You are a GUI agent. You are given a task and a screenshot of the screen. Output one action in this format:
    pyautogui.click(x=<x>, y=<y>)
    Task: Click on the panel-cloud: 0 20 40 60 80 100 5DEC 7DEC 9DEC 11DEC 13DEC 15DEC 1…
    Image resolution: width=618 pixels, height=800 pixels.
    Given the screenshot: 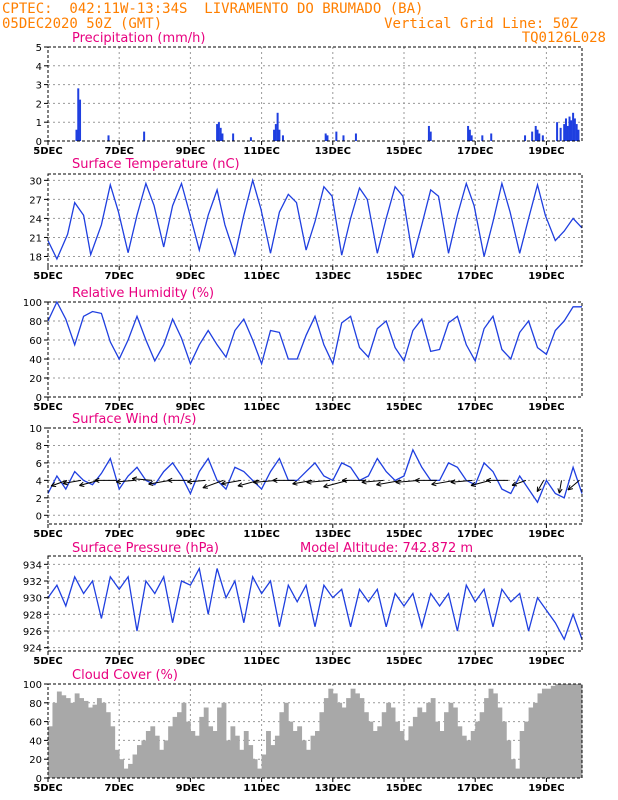 What is the action you would take?
    pyautogui.click(x=303, y=731)
    